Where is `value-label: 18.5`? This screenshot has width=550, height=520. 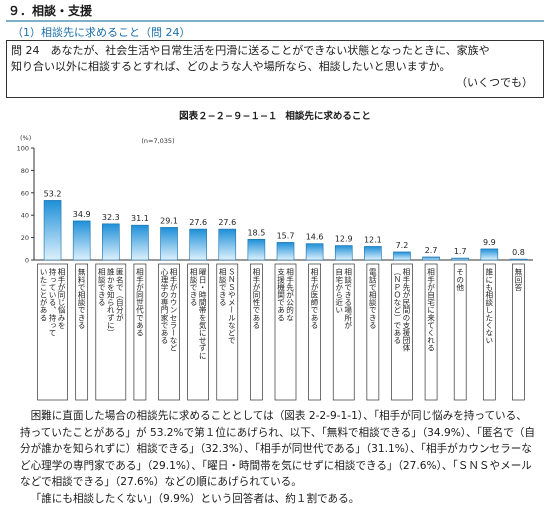 value-label: 18.5 is located at coordinates (256, 232).